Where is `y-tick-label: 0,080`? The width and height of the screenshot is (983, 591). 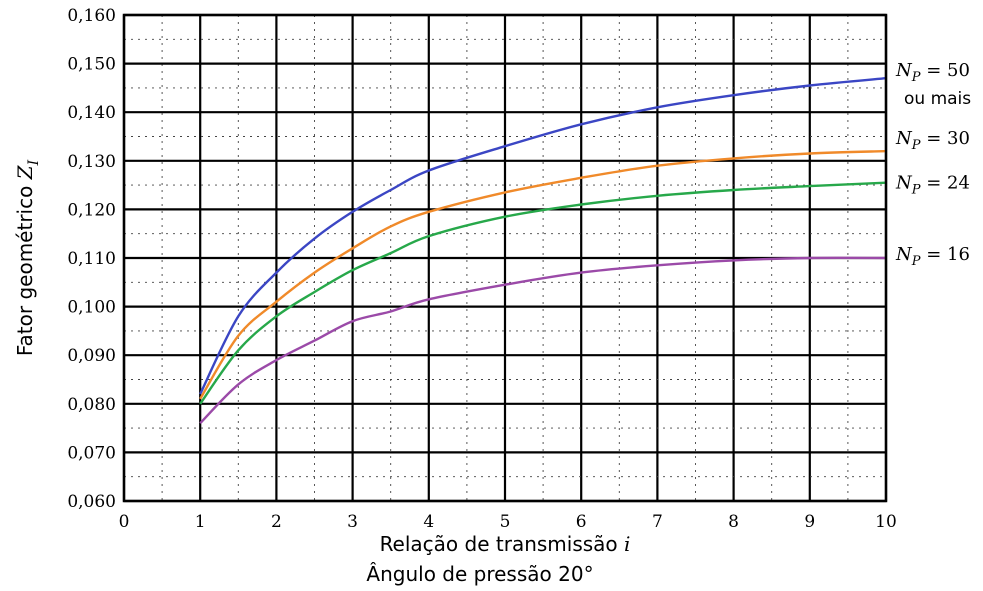
y-tick-label: 0,080 is located at coordinates (91, 405).